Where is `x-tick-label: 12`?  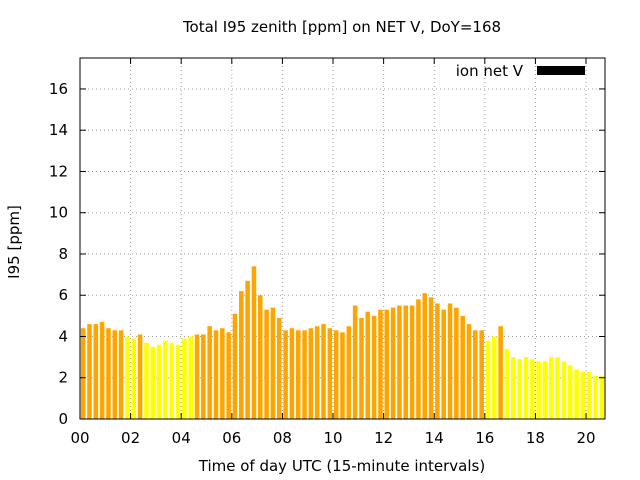
x-tick-label: 12 is located at coordinates (383, 438).